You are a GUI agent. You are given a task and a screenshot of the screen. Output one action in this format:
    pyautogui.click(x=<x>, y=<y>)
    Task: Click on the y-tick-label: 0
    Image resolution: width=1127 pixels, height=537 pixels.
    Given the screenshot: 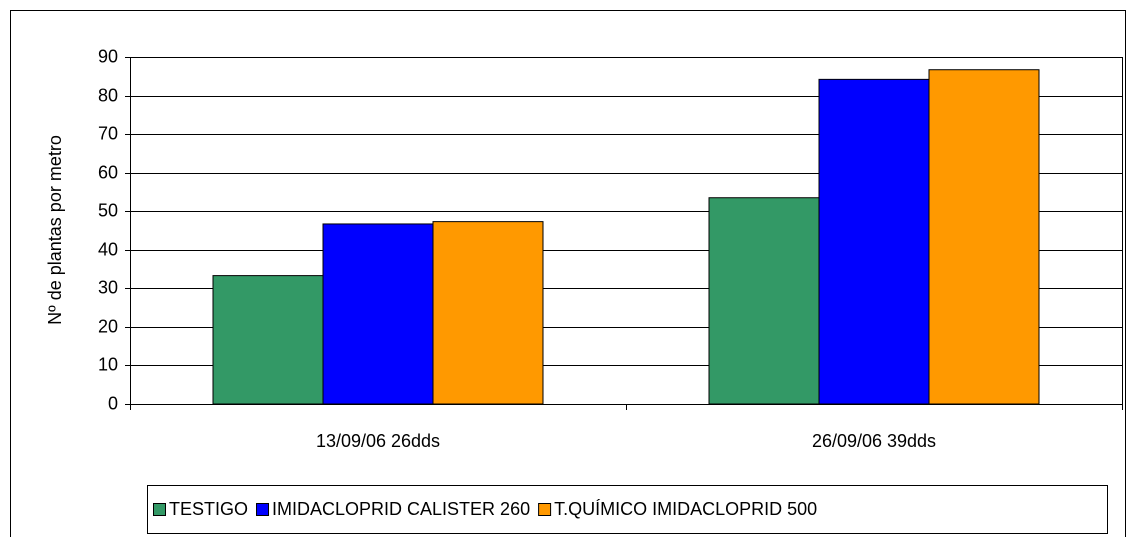 What is the action you would take?
    pyautogui.click(x=113, y=403)
    